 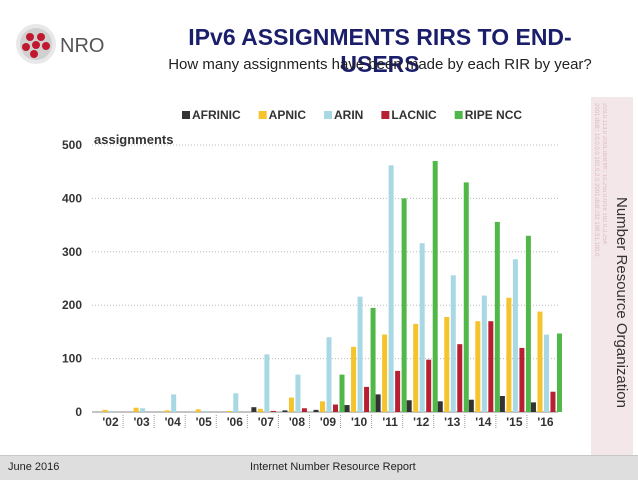 I want to click on x-tick-label: '09, so click(x=328, y=422).